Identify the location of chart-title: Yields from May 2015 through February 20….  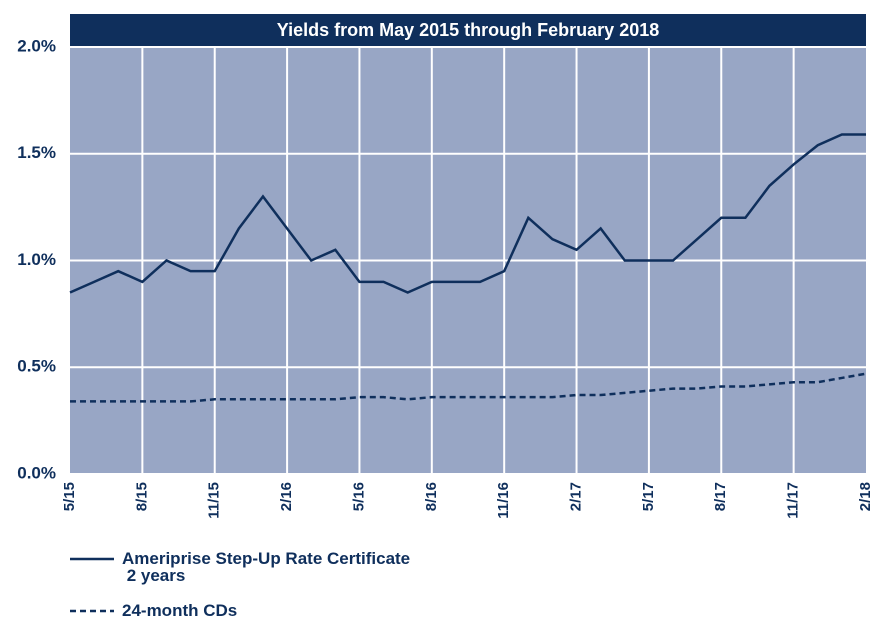
(468, 30).